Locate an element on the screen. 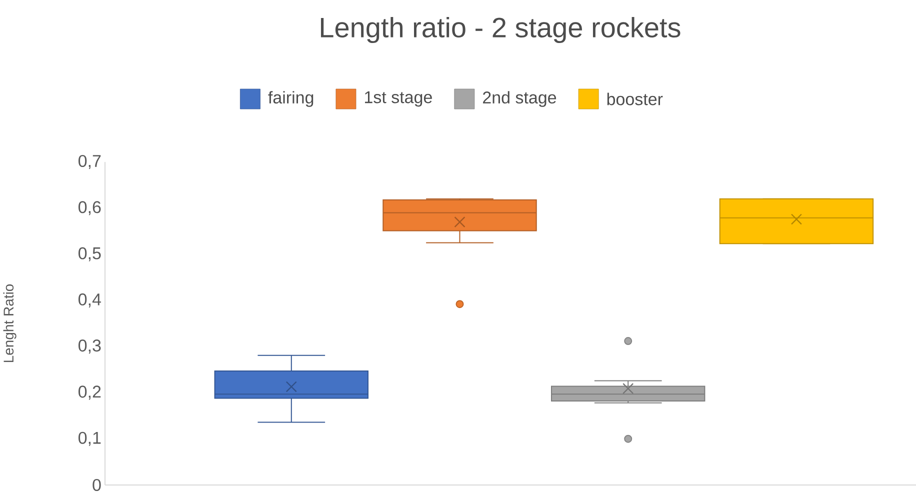  chart-title: Length ratio - 2 stage rockets is located at coordinates (500, 30).